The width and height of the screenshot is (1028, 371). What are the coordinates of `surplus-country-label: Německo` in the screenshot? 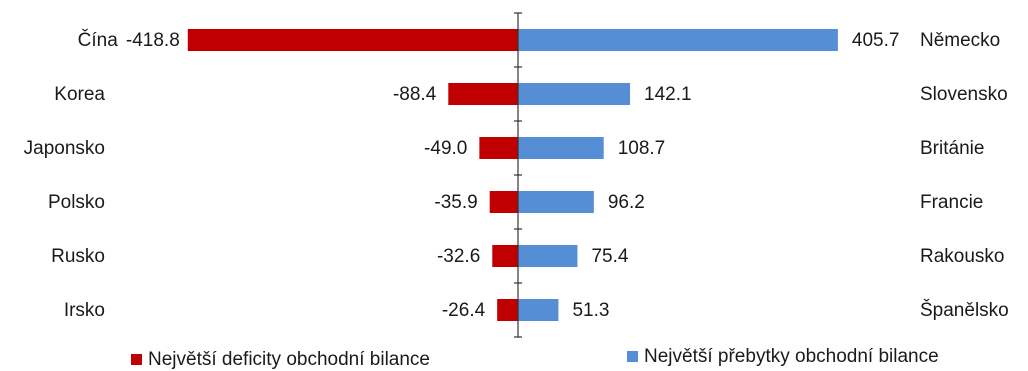 It's located at (960, 40).